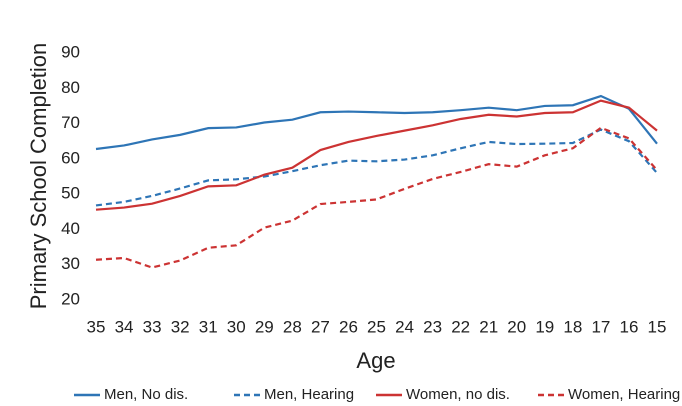 This screenshot has width=682, height=406. I want to click on y-tick-label: 20, so click(70, 298).